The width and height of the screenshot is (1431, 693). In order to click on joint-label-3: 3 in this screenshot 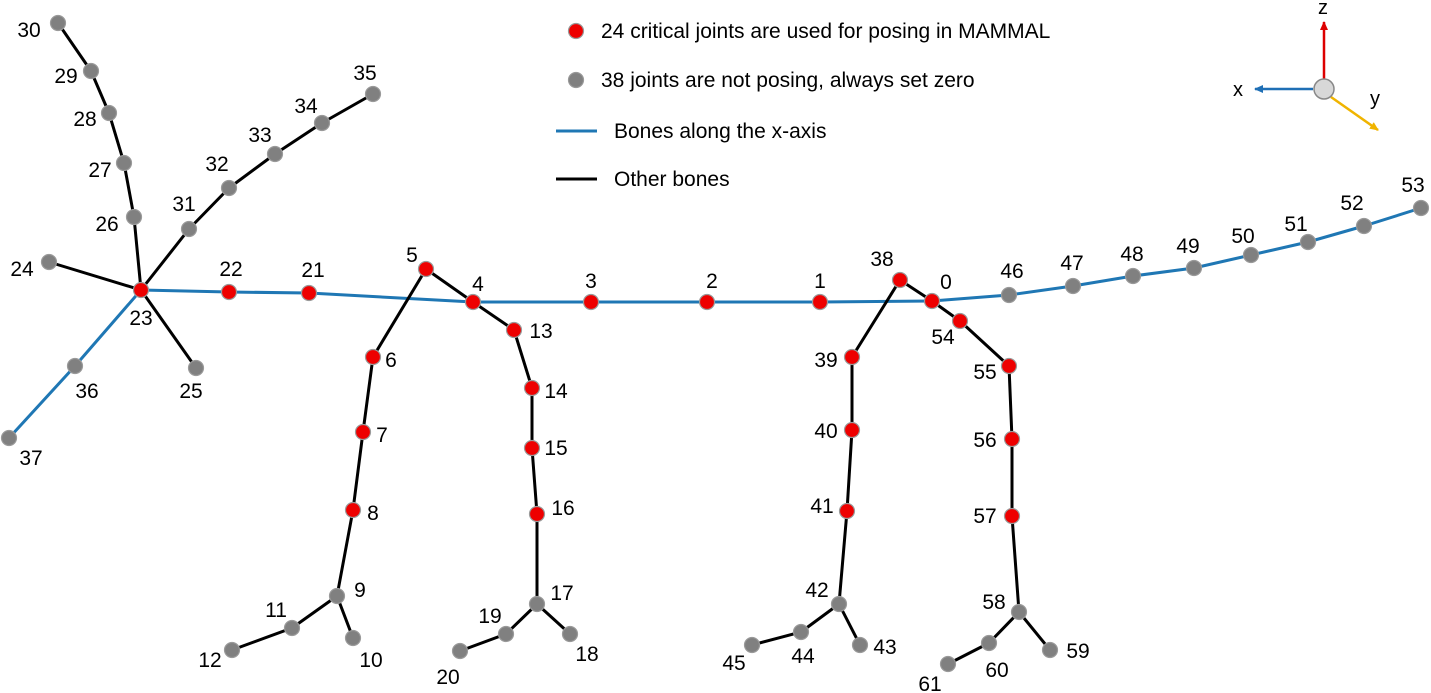, I will do `click(591, 281)`.